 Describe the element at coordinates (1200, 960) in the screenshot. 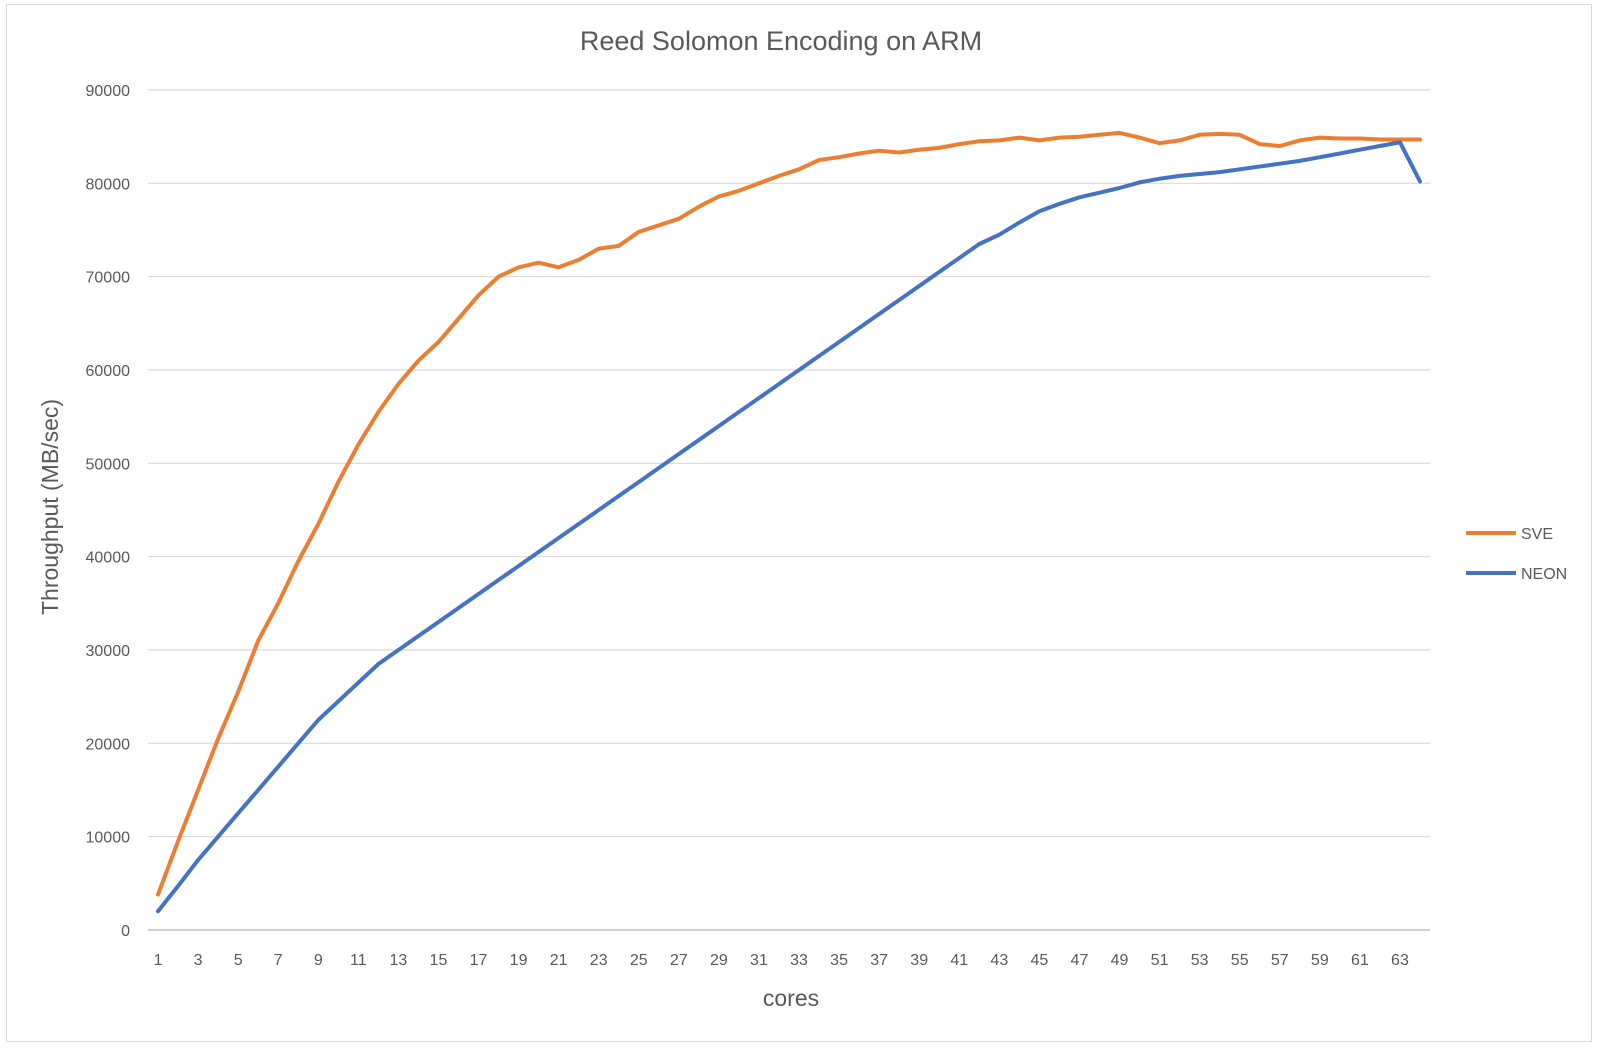

I see `x-tick-label: 53` at that location.